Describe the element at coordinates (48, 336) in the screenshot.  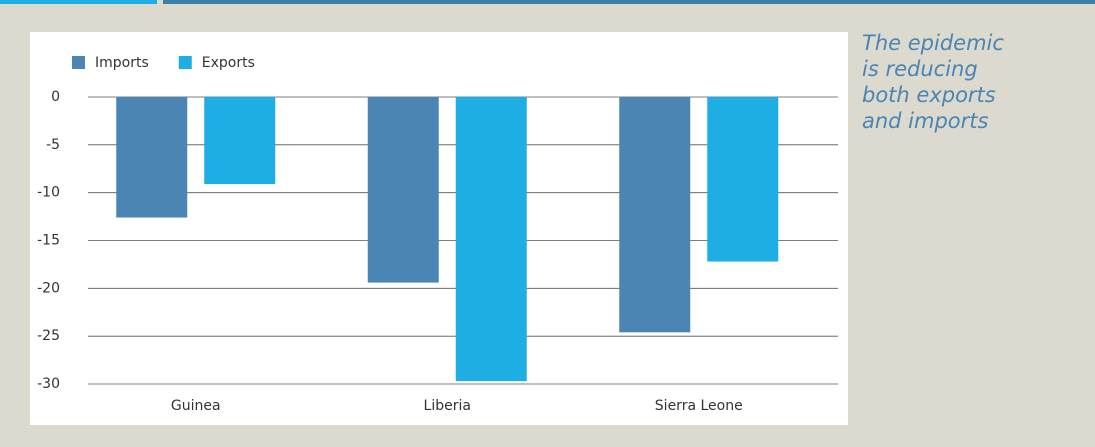
I see `y-tick-label: -25` at that location.